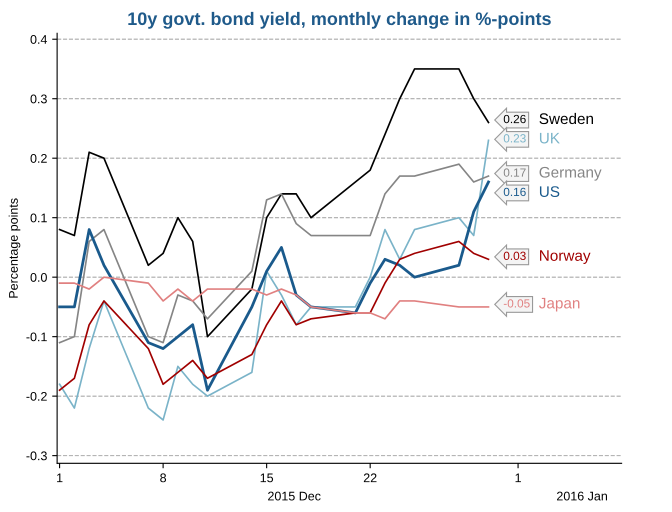  I want to click on data-label: -0.05, so click(517, 303).